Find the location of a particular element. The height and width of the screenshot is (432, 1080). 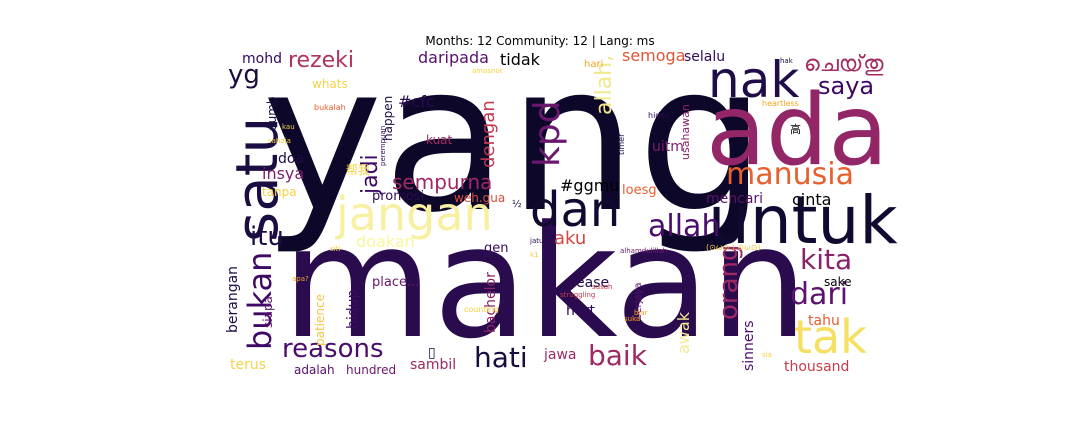

word-cloud-word: semoga is located at coordinates (654, 55).